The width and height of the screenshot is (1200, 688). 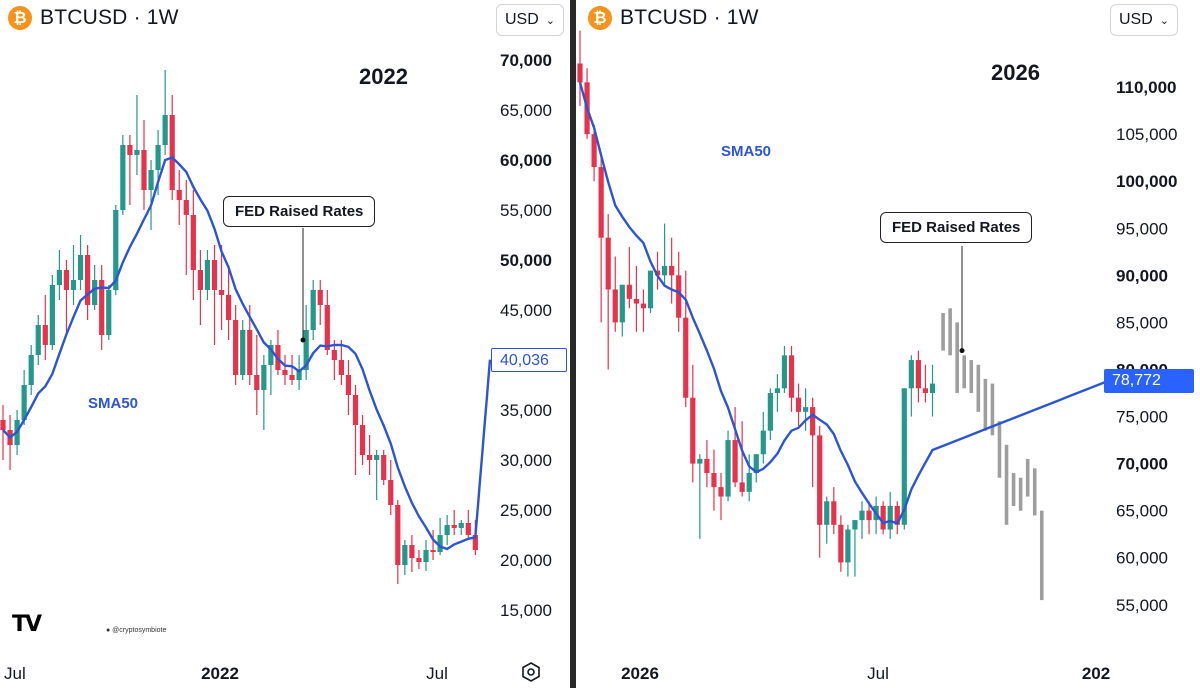 I want to click on y-tick-label: 35,000, so click(x=526, y=410).